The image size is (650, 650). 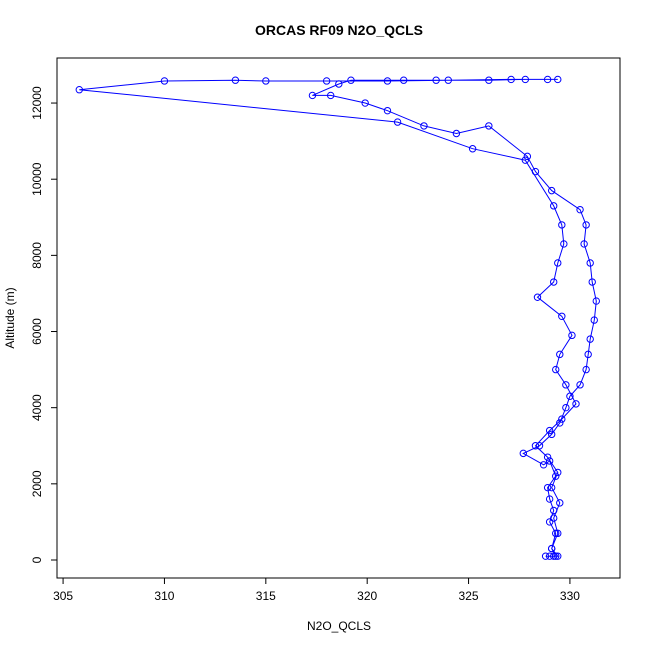 What do you see at coordinates (37, 331) in the screenshot?
I see `y-tick-label: 6000` at bounding box center [37, 331].